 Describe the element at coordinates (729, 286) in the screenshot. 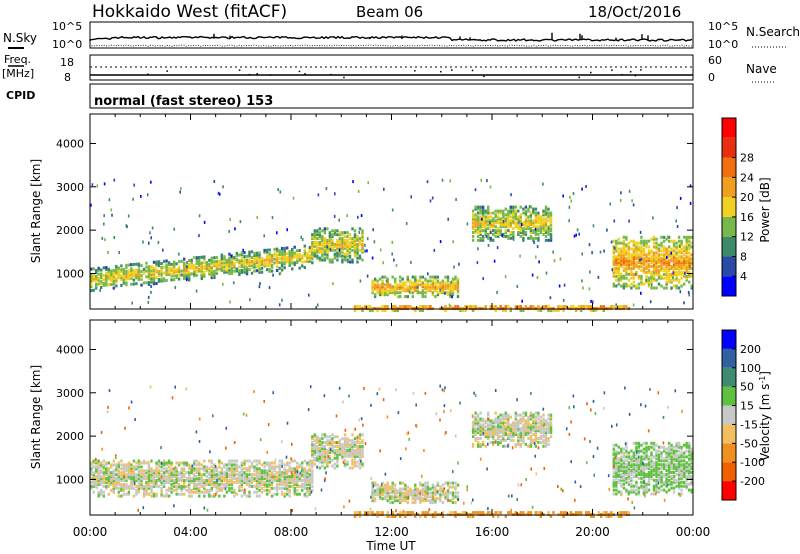

I see `colorbar-segment` at that location.